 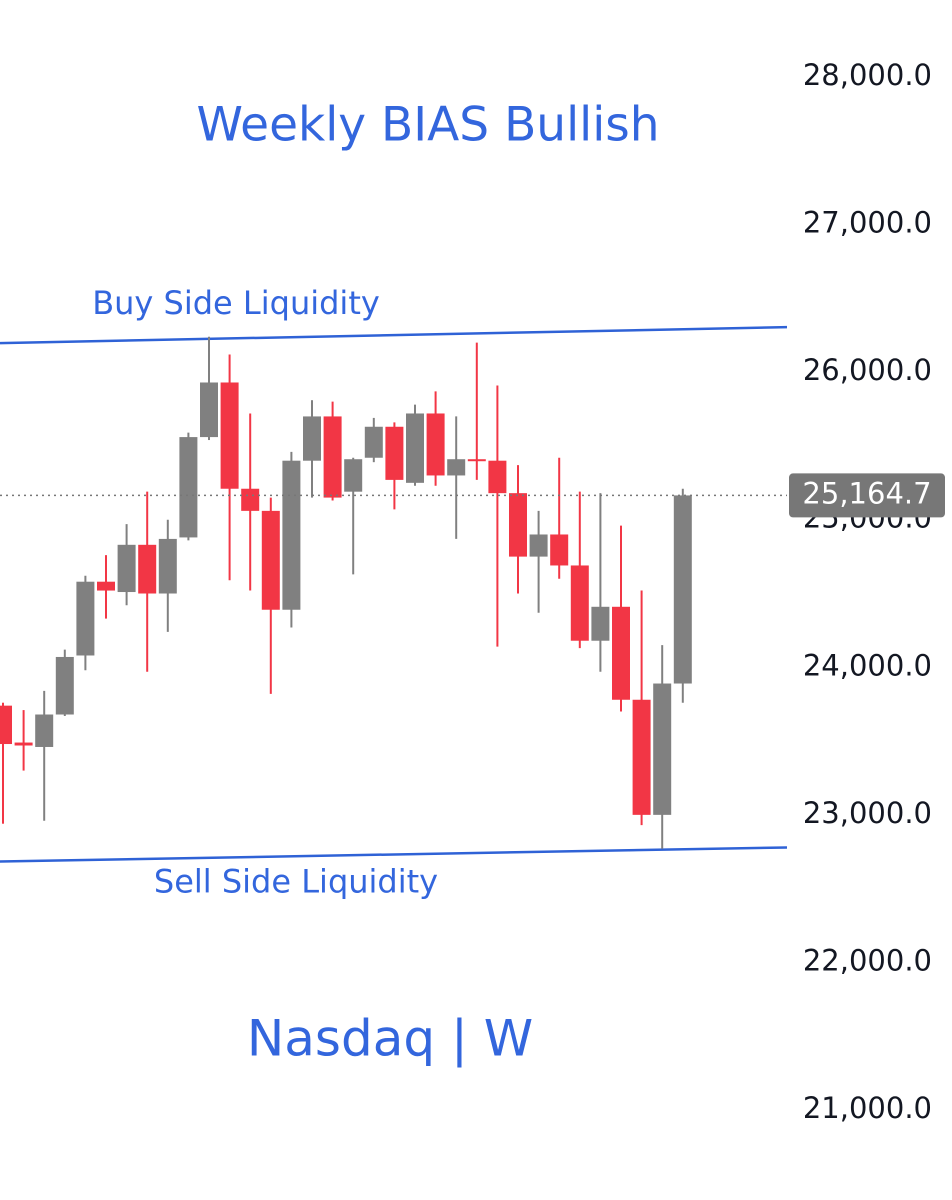 What do you see at coordinates (390, 1039) in the screenshot?
I see `chart-subtitle: Nasdaq | W` at bounding box center [390, 1039].